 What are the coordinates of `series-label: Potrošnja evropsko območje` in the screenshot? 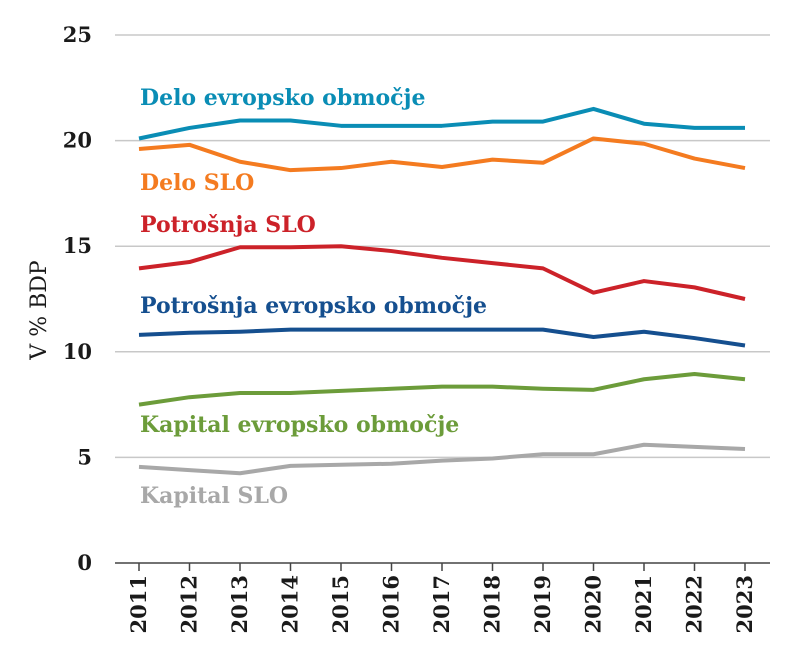 It's located at (313, 306).